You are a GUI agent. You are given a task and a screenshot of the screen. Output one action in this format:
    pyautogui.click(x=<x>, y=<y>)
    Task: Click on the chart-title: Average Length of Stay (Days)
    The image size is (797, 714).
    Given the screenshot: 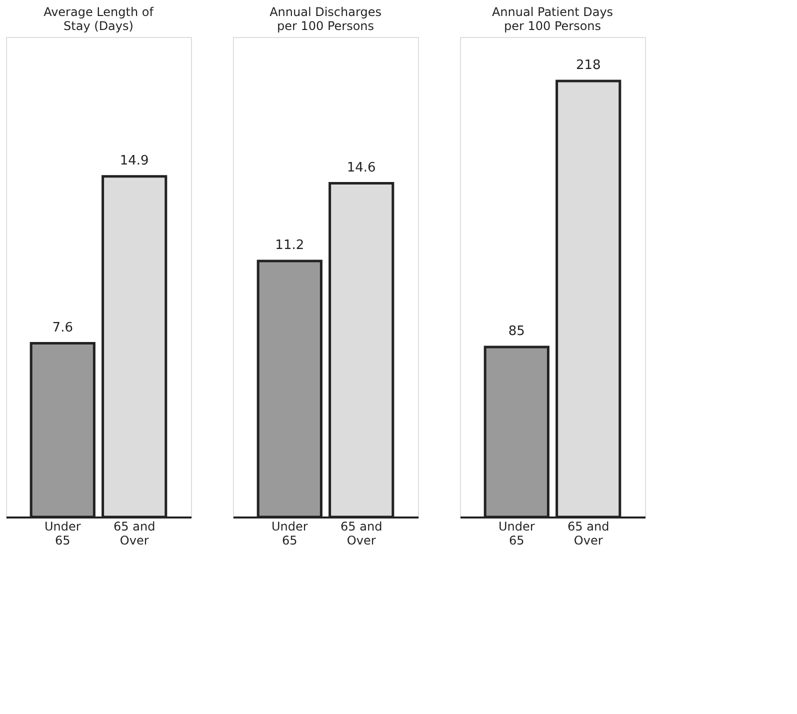 What is the action you would take?
    pyautogui.click(x=99, y=19)
    